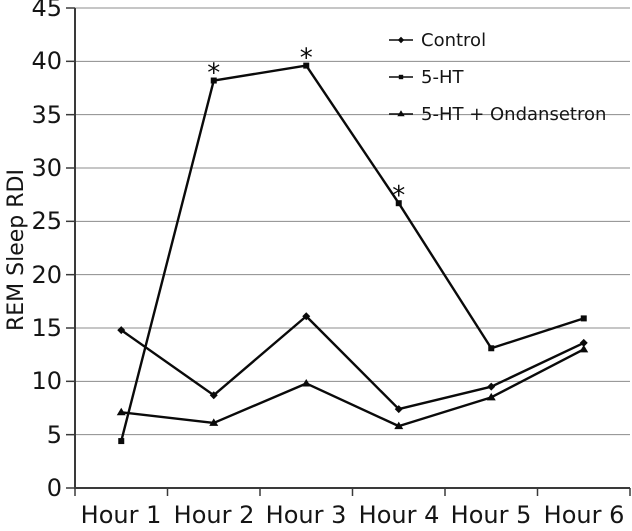 Image resolution: width=632 pixels, height=531 pixels. I want to click on y-tick-label: 20, so click(46, 275).